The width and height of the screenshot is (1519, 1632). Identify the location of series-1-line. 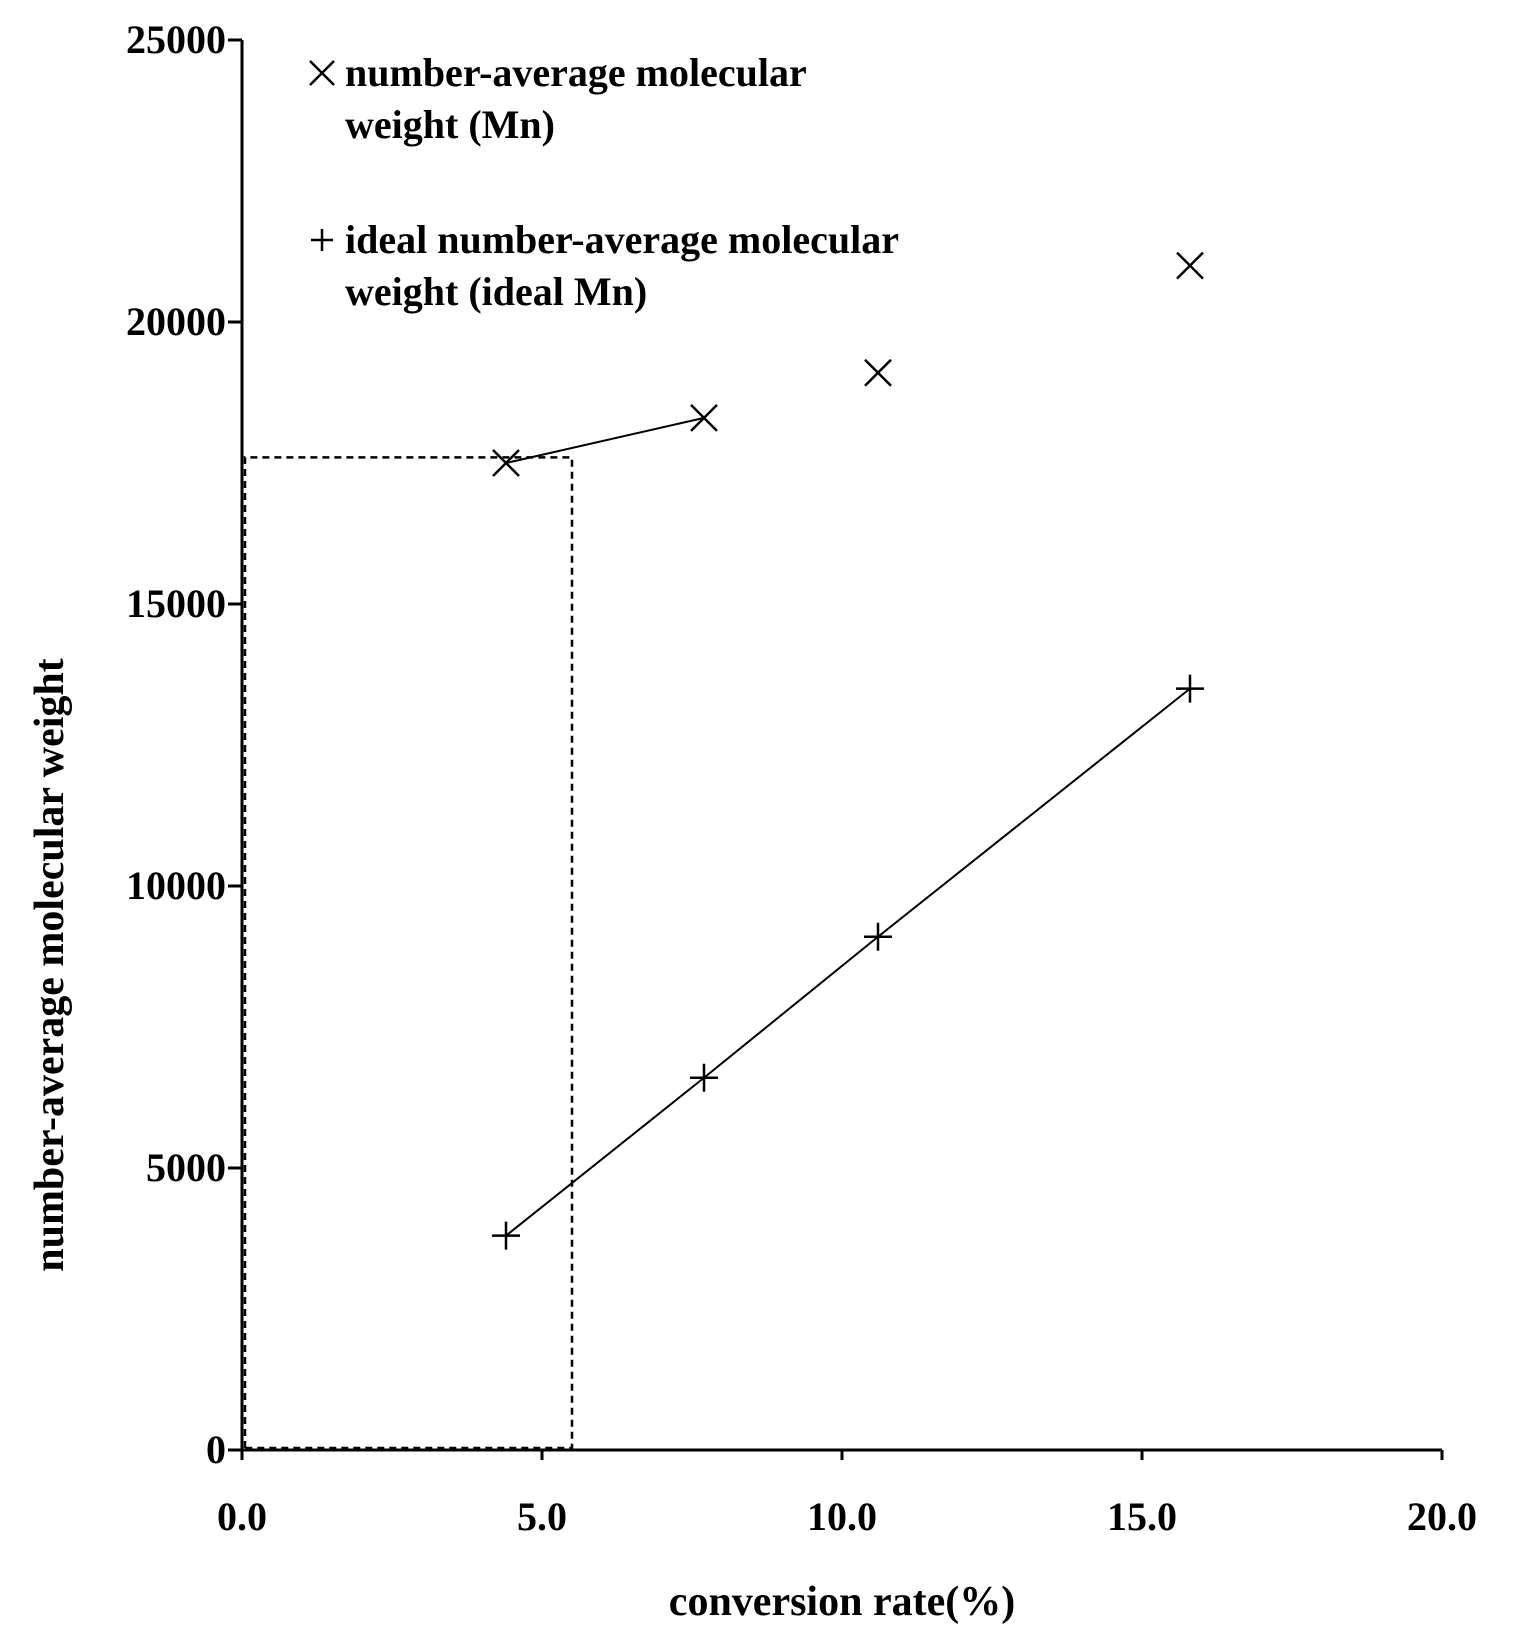
(605, 440).